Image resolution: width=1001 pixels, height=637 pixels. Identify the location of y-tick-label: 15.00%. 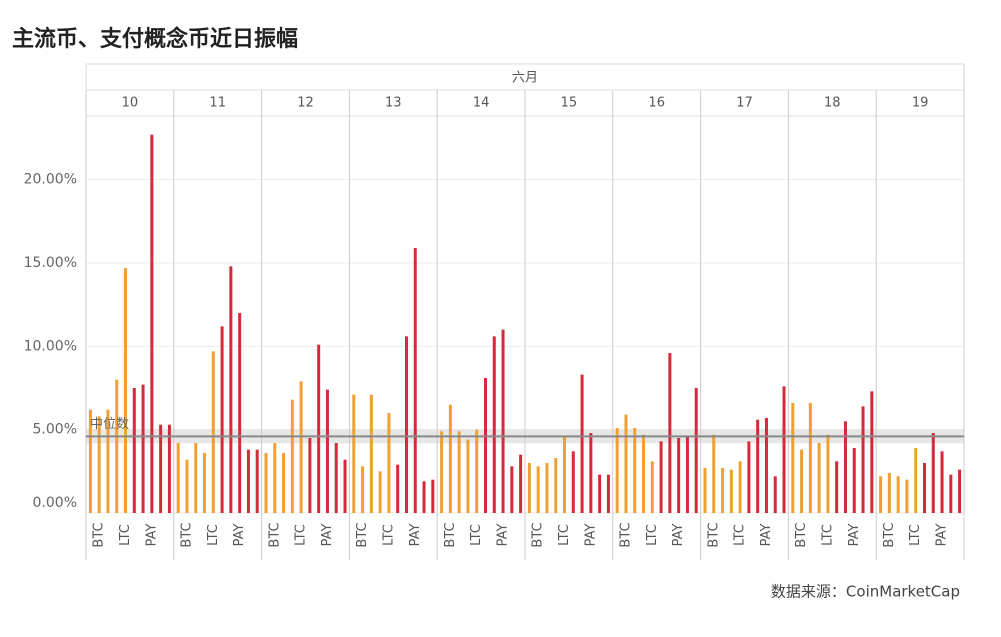
(50, 263).